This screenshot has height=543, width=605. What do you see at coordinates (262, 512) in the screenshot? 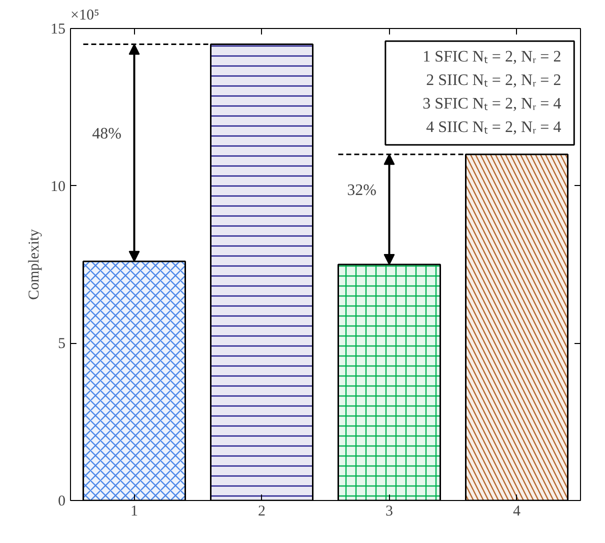
I see `x-tick-label: 2` at bounding box center [262, 512].